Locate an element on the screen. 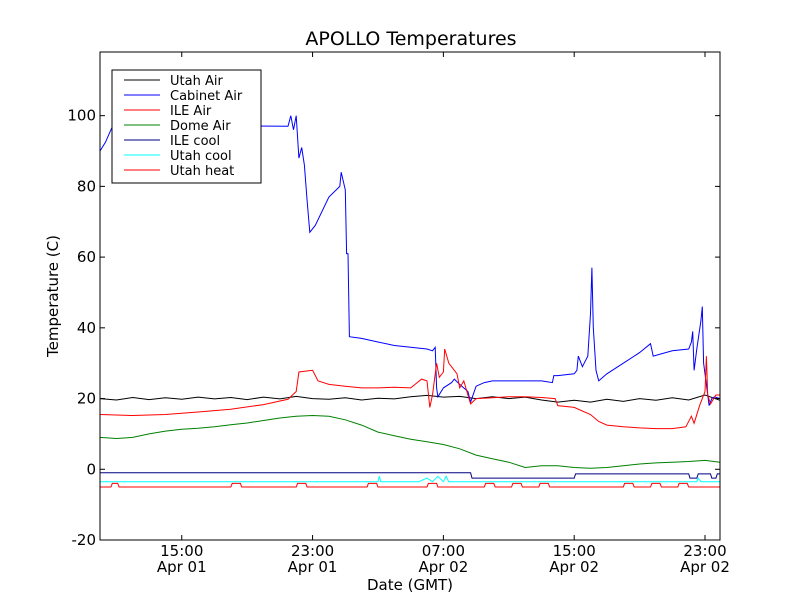 The height and width of the screenshot is (600, 800). legend-label: ILE cool is located at coordinates (195, 141).